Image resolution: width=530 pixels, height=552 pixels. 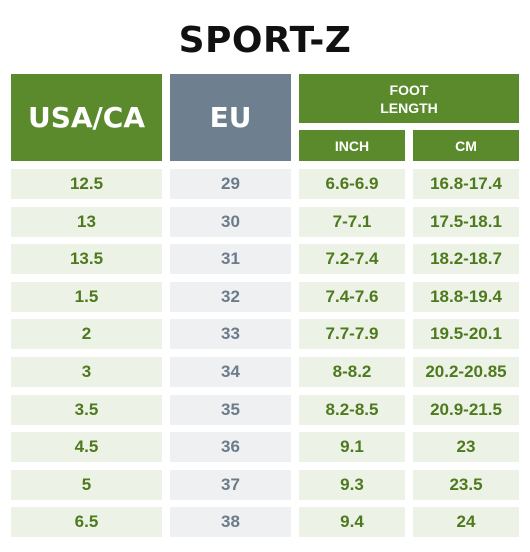 What do you see at coordinates (352, 221) in the screenshot?
I see `cell-inch: 7-7.1` at bounding box center [352, 221].